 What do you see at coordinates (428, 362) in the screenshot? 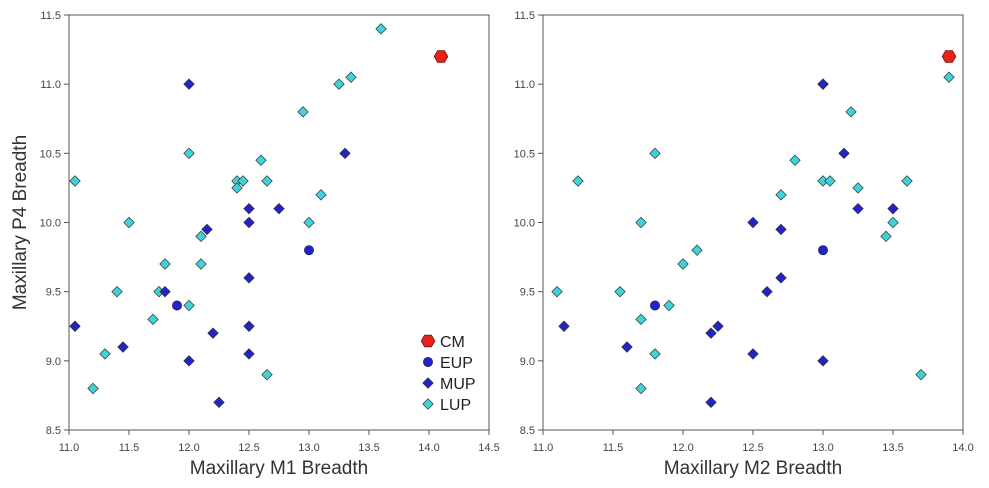
I see `legend-marker-eup` at bounding box center [428, 362].